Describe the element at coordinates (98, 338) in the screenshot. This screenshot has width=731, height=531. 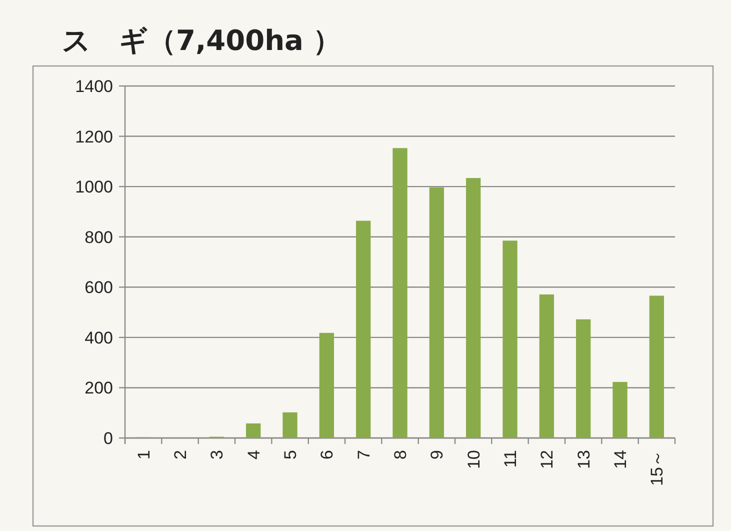
I see `y-tick-label: 400` at that location.